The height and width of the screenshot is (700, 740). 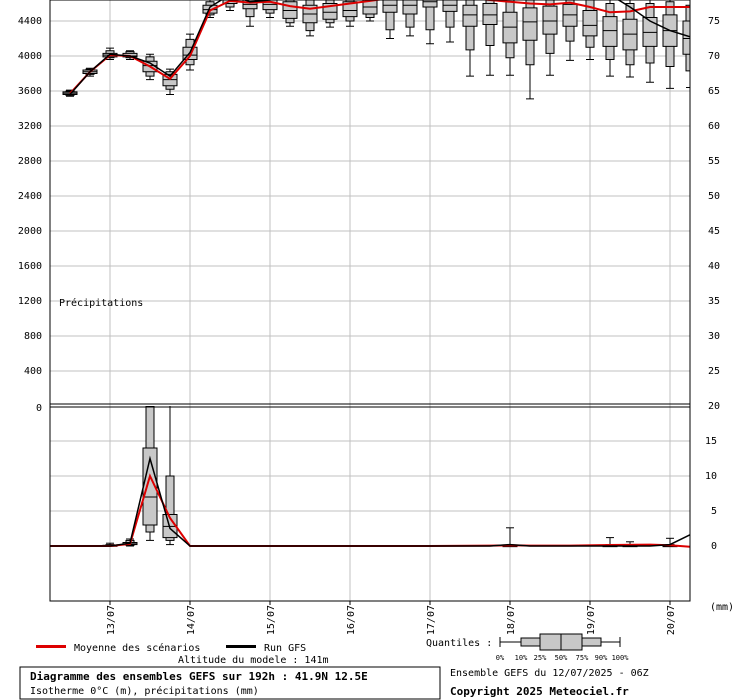 I want to click on quantile-tick-label: 25%, so click(x=540, y=658).